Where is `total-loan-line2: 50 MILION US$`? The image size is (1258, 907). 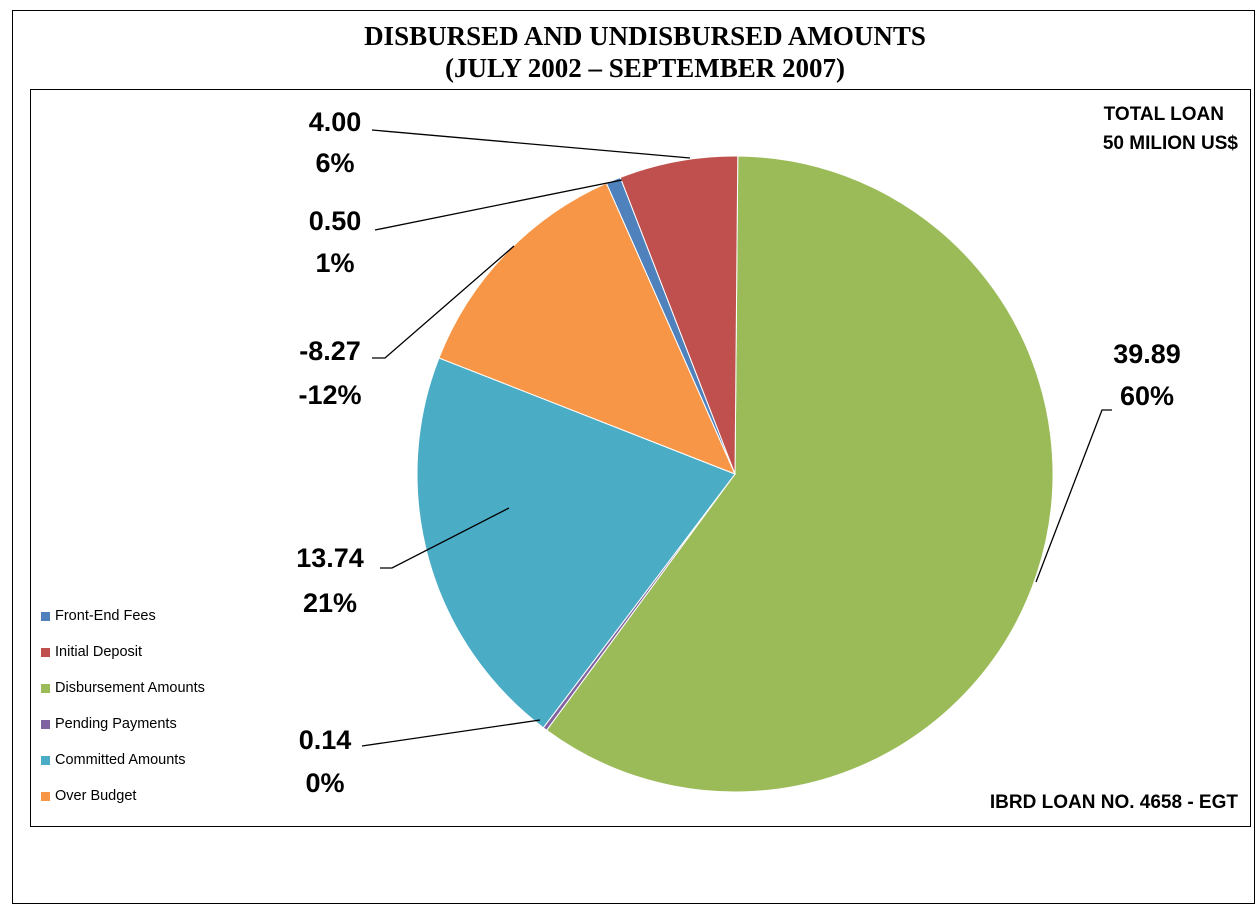
total-loan-line2: 50 MILION US$ is located at coordinates (1171, 143).